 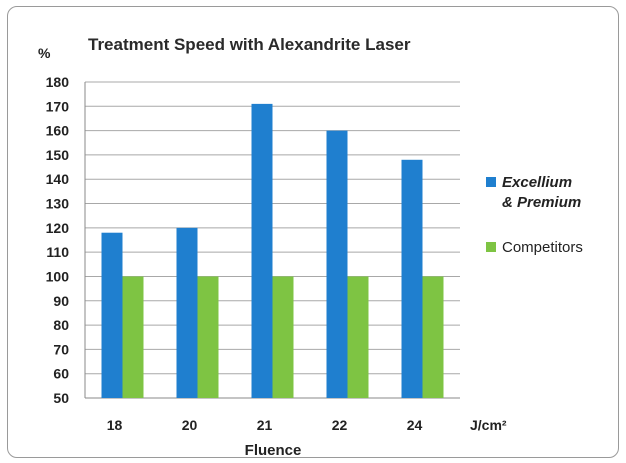 What do you see at coordinates (58, 204) in the screenshot?
I see `y-tick-label-130: 130` at bounding box center [58, 204].